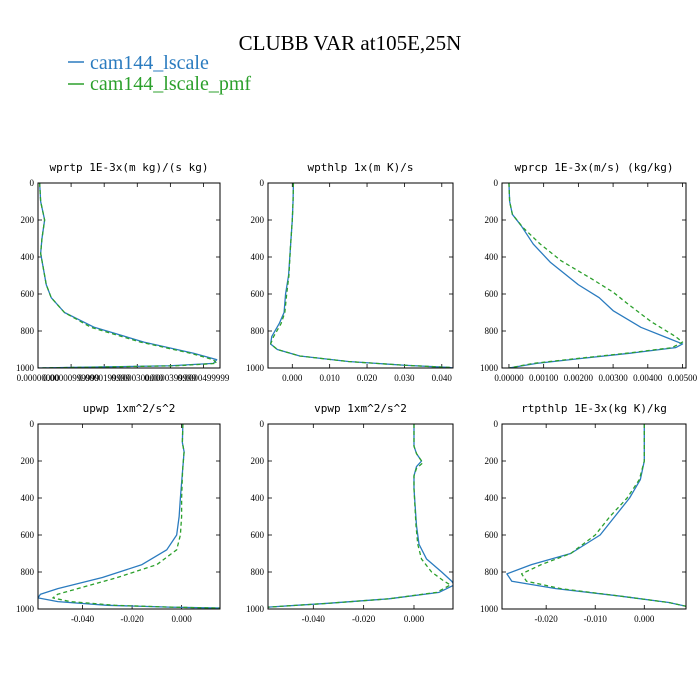  I want to click on legend-label-cam144-lscale: cam144_lscale, so click(149, 63).